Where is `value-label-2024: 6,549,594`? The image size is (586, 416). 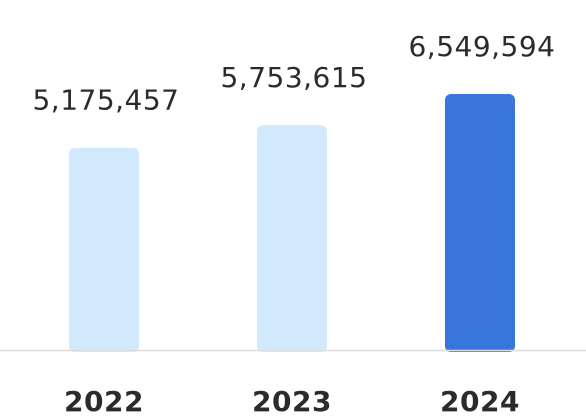
value-label-2024: 6,549,594 is located at coordinates (481, 46).